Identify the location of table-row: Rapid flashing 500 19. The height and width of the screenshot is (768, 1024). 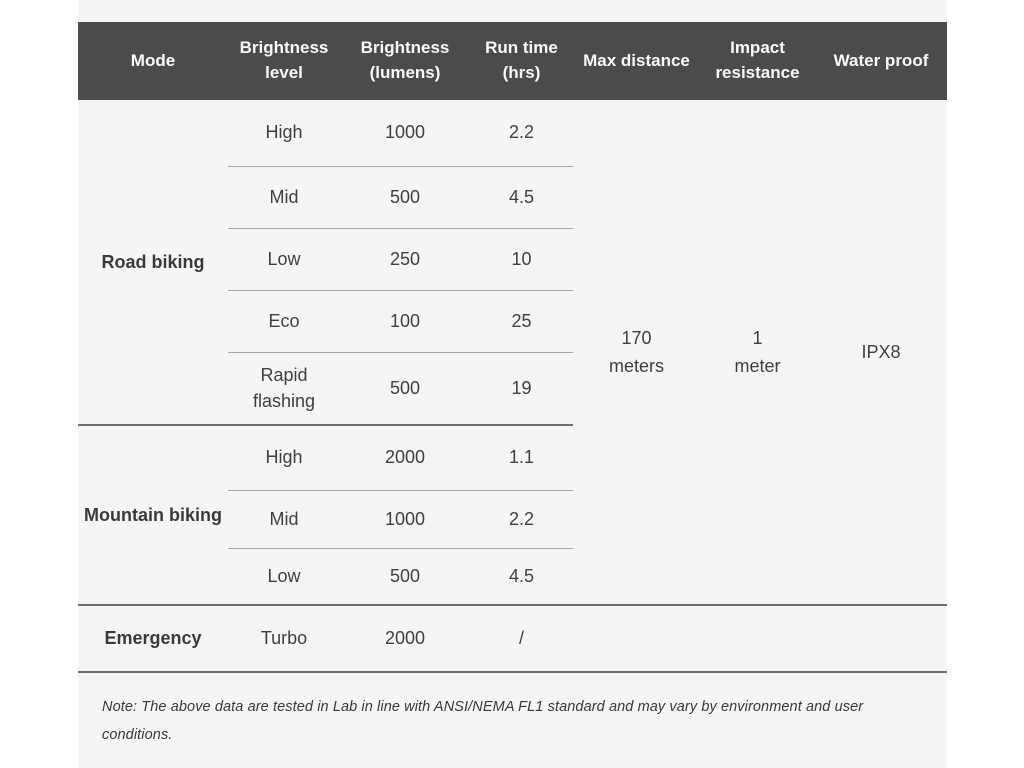
(512, 389).